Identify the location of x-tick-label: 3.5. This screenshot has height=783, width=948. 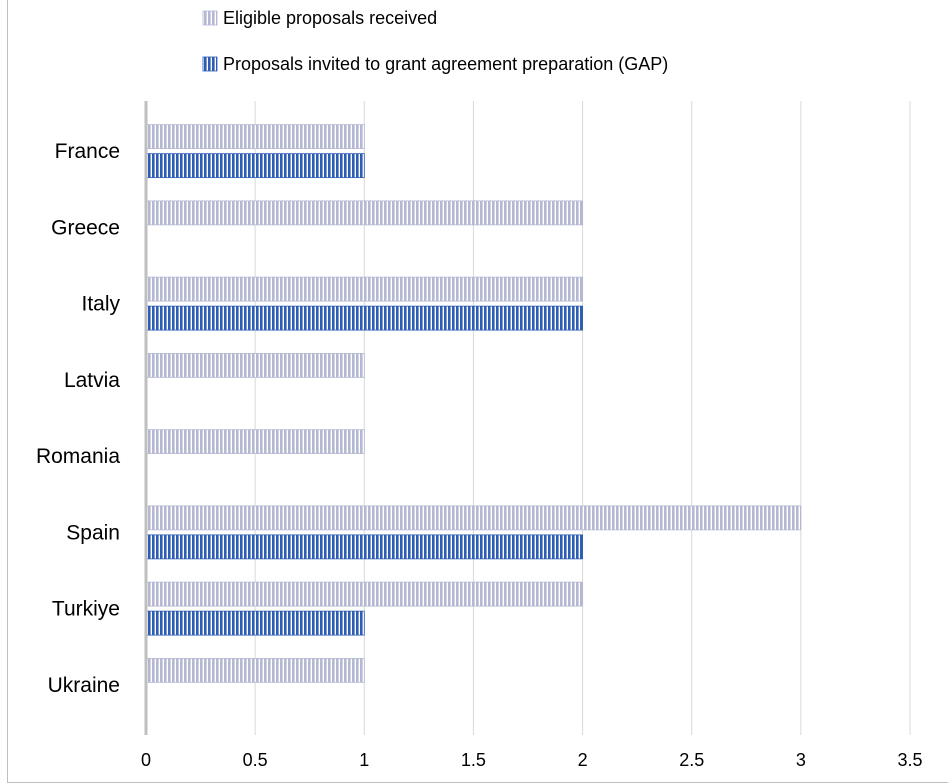
(909, 760).